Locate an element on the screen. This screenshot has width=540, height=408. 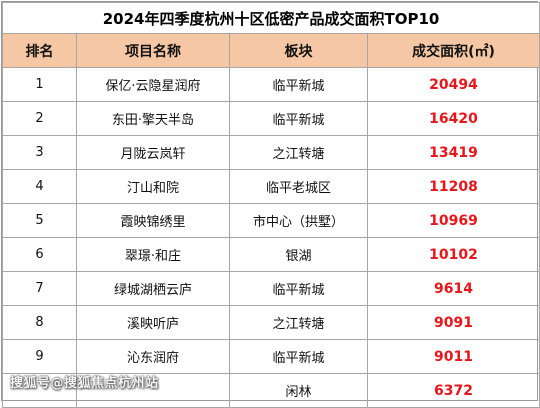
project-name-cell: 汀山和院 is located at coordinates (153, 186).